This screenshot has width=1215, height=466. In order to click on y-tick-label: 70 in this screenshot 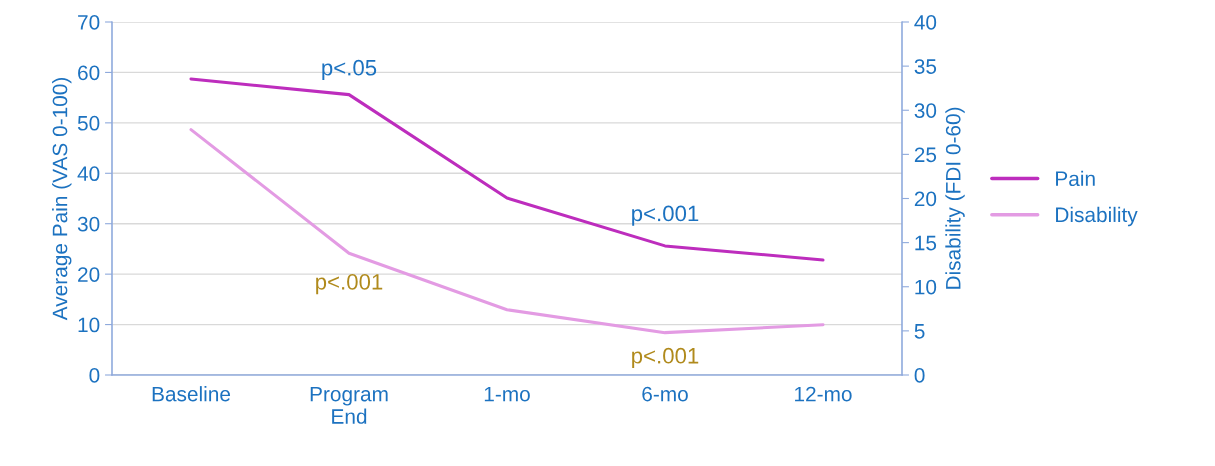, I will do `click(89, 22)`.